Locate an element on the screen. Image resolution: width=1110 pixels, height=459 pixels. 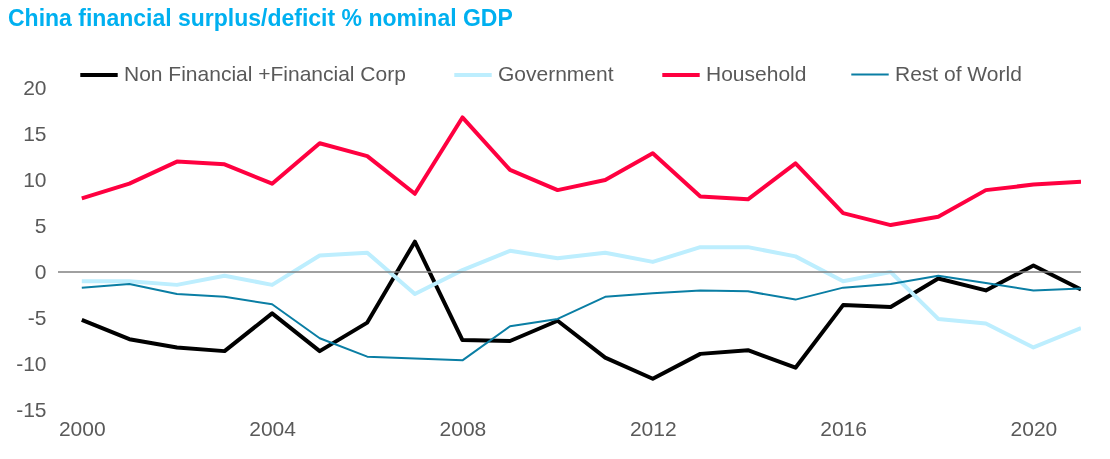
y-tick-label: 5 is located at coordinates (40, 225).